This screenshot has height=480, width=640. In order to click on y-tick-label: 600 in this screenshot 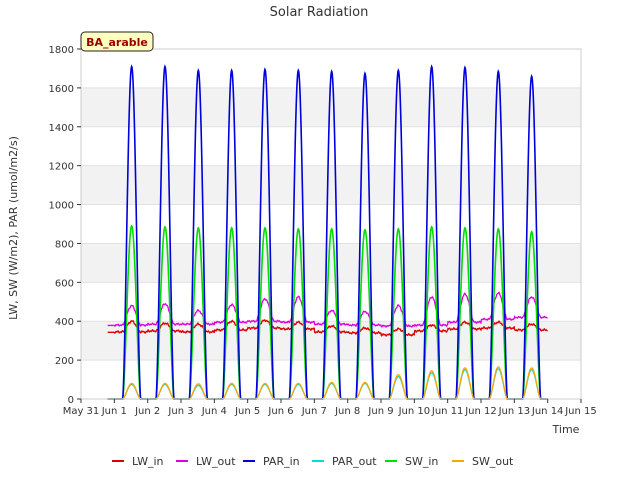, I will do `click(64, 283)`.